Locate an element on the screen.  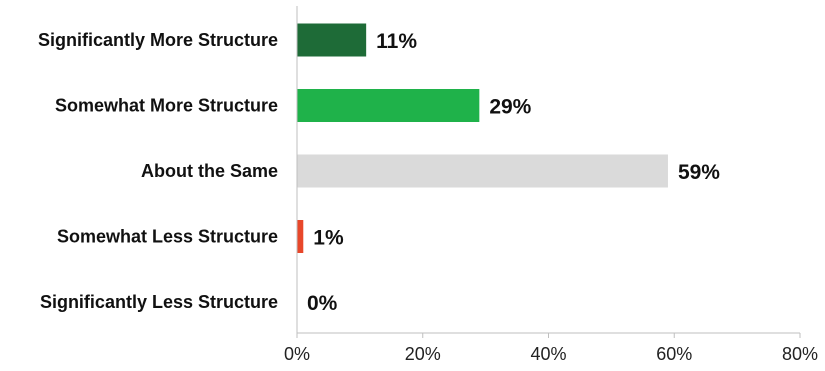
data-label-0: 11% is located at coordinates (396, 41).